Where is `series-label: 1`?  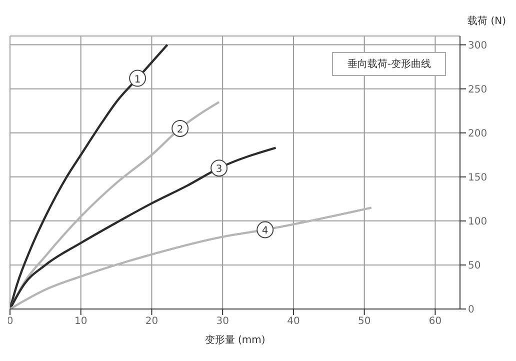
series-label: 1 is located at coordinates (137, 80).